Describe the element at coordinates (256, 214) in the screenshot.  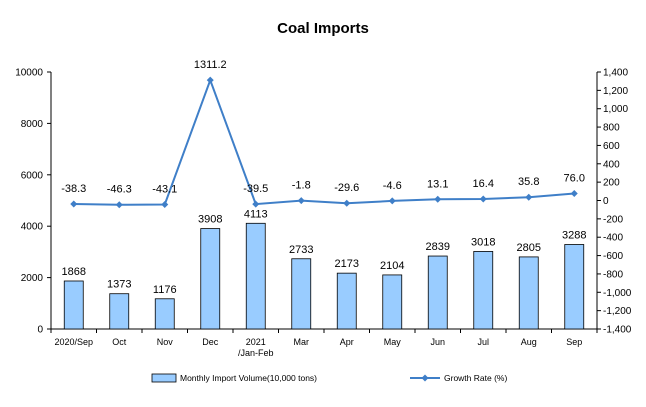
I see `bar-data-label: 4113` at that location.